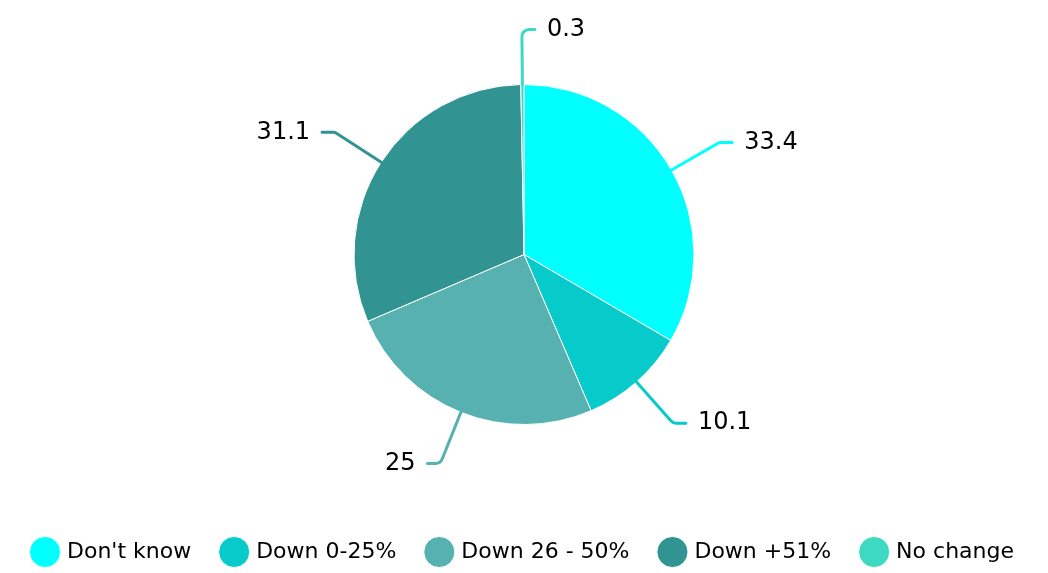 The height and width of the screenshot is (573, 1048). I want to click on legend-label: Don't know, so click(129, 550).